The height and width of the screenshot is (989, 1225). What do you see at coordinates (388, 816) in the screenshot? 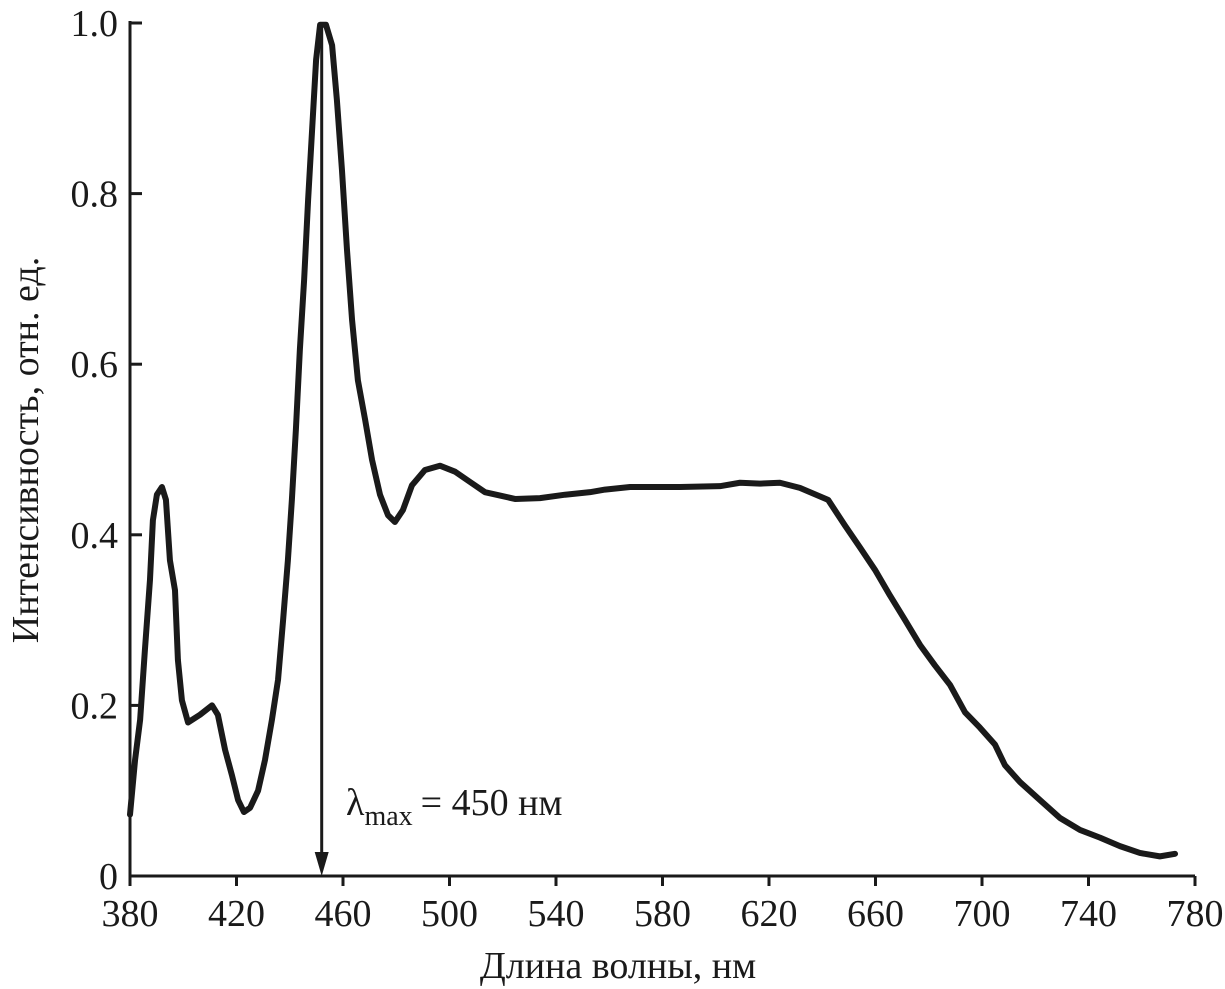
I see `annotation-subscript: max` at bounding box center [388, 816].